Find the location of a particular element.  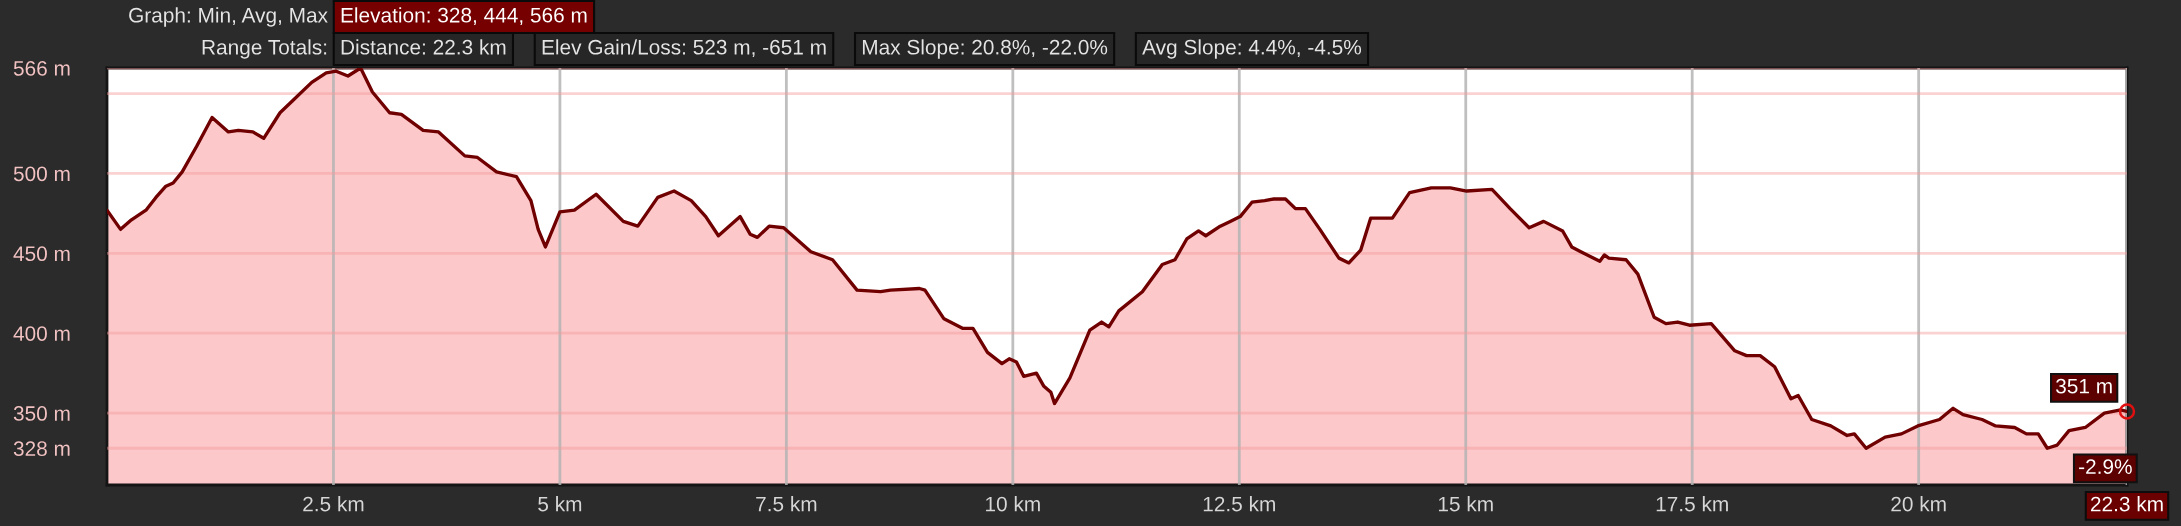

annotation: -2.9% is located at coordinates (2105, 467).